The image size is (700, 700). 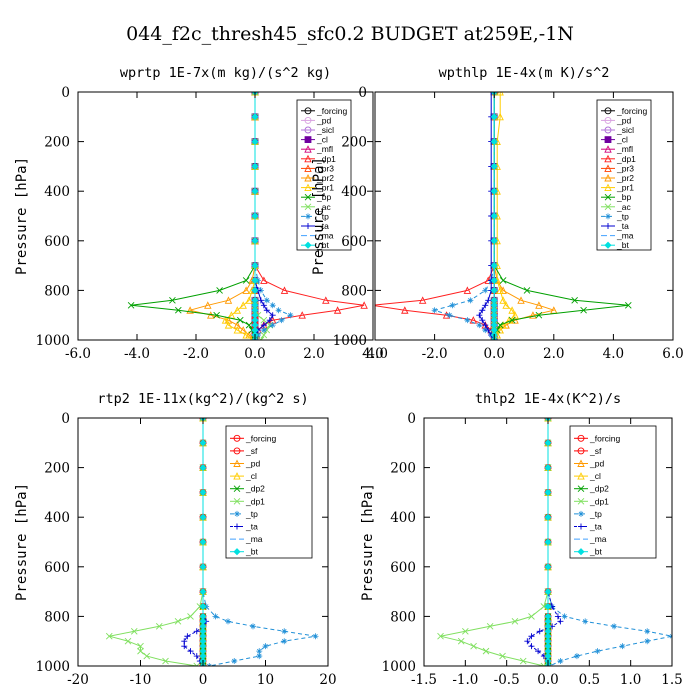 I want to click on x-tick-label: 0.5, so click(x=589, y=680).